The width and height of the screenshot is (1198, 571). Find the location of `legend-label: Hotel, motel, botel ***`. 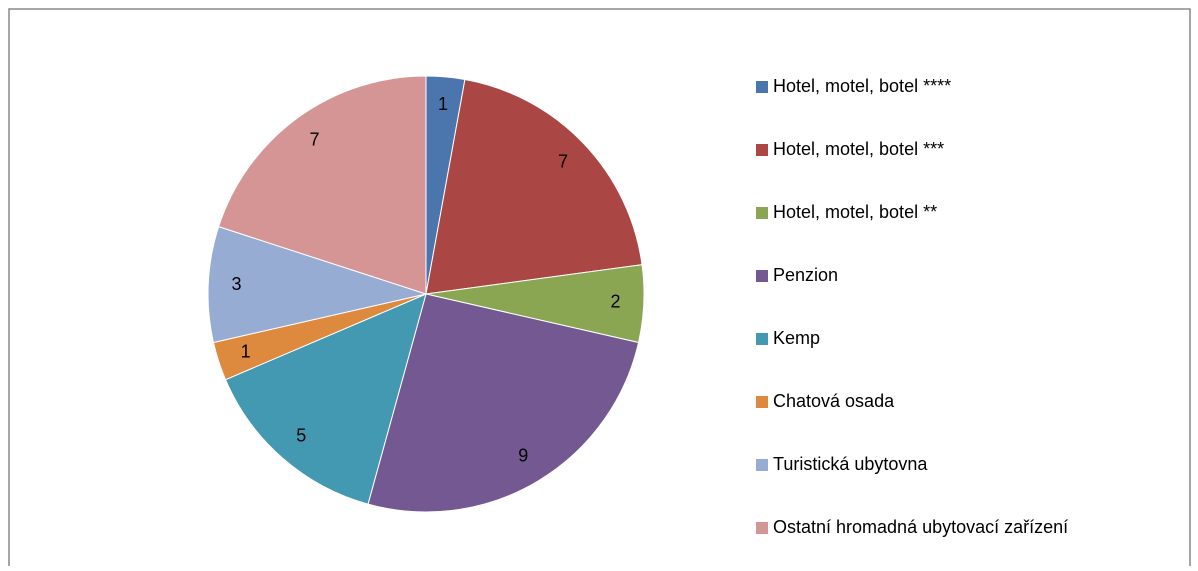

legend-label: Hotel, motel, botel *** is located at coordinates (858, 149).